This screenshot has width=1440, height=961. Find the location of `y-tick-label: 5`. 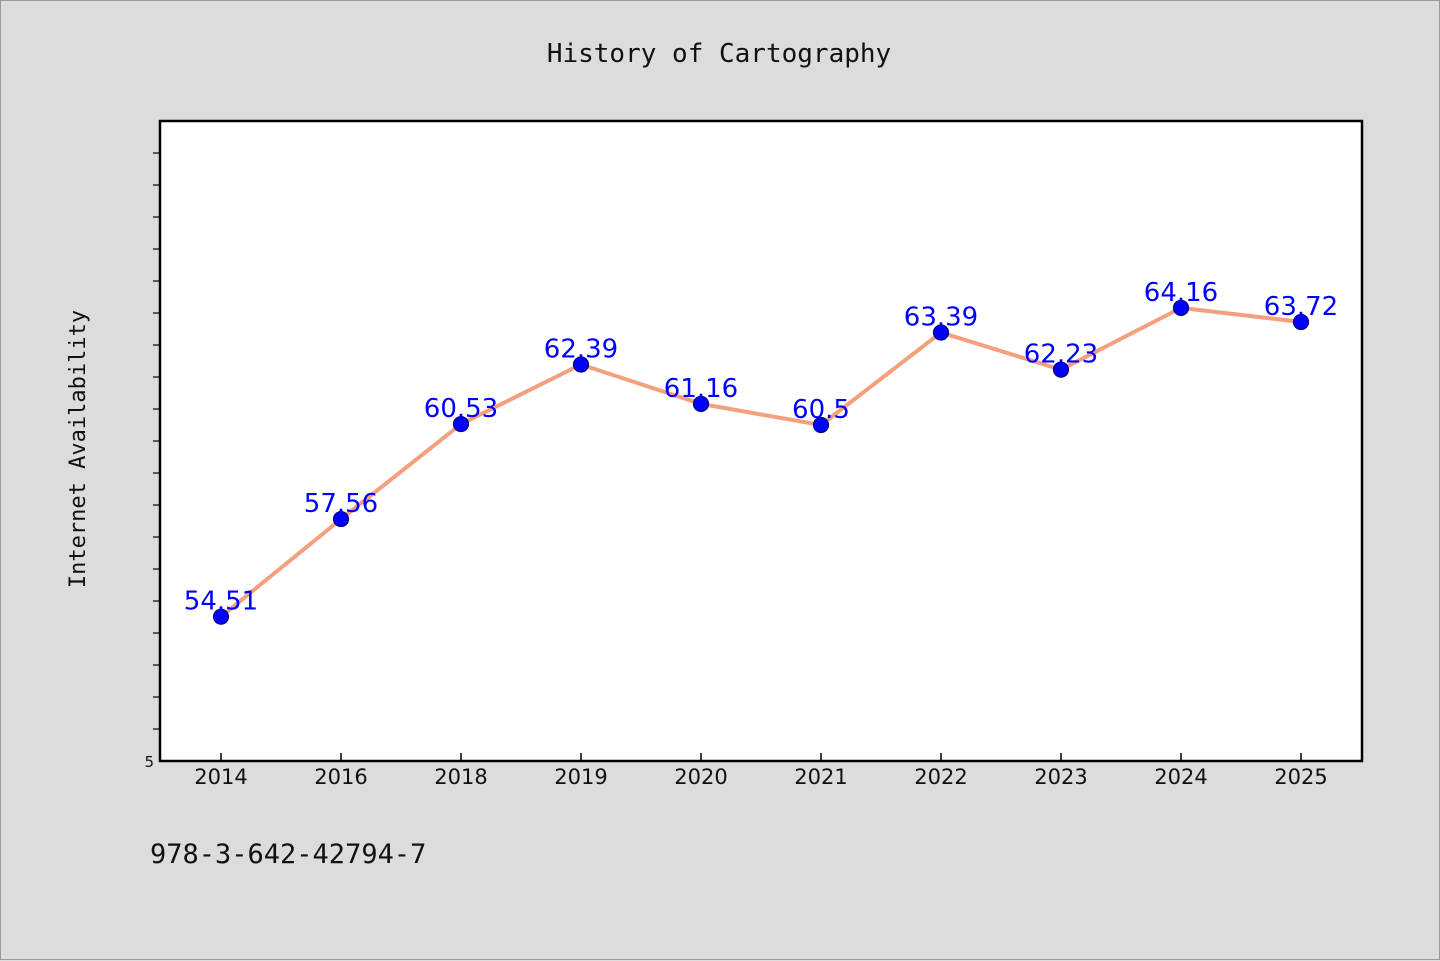

y-tick-label: 5 is located at coordinates (149, 762).